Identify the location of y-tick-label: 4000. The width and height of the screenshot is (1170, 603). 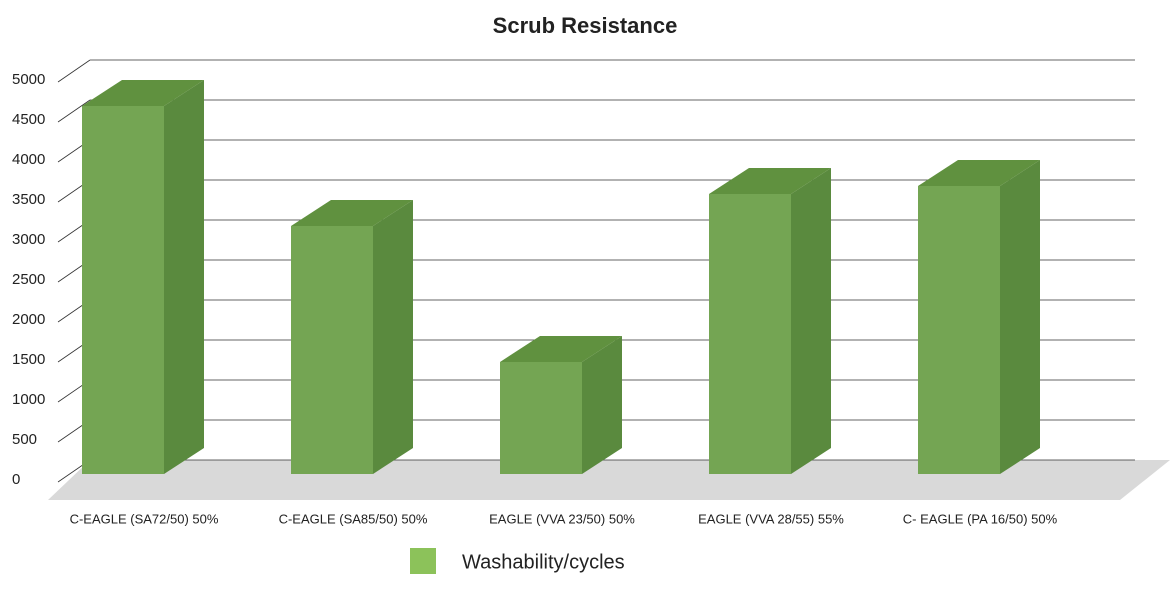
(28, 159).